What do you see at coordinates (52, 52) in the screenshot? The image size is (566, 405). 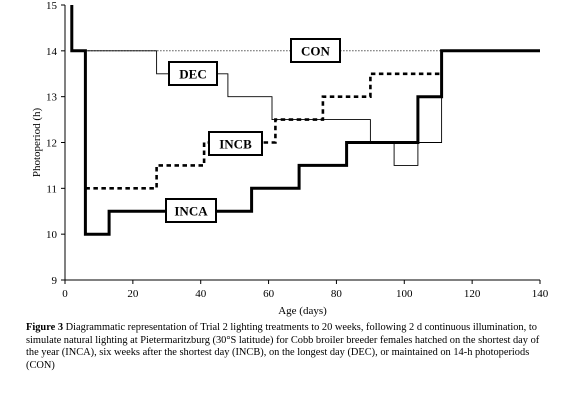 I see `y-tick-label: 14` at bounding box center [52, 52].